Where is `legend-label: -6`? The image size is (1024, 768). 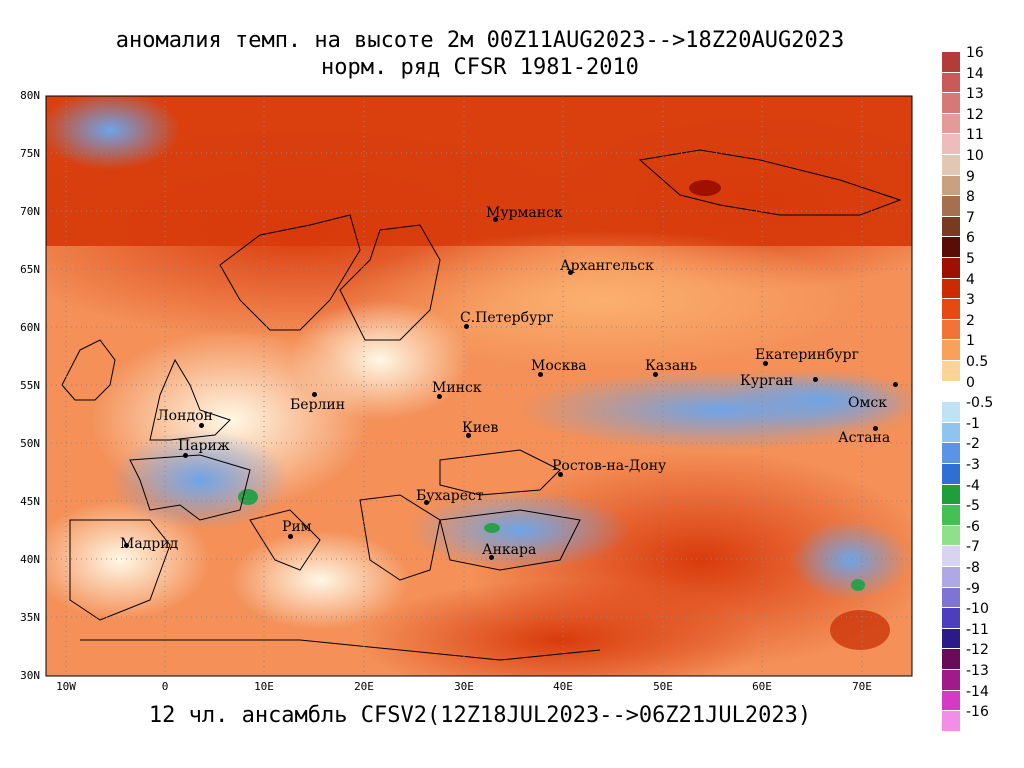
legend-label: -6 is located at coordinates (973, 526).